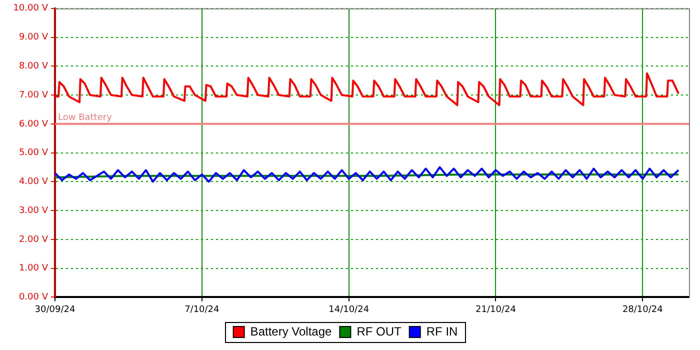  Describe the element at coordinates (291, 331) in the screenshot. I see `legend-label: Battery Voltage` at that location.